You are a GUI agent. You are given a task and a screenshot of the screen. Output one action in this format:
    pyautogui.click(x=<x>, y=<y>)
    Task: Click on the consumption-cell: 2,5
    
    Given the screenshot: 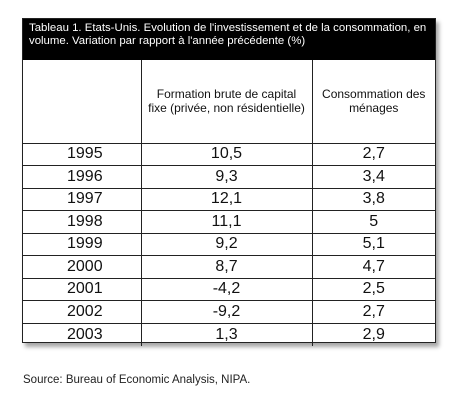 What is the action you would take?
    pyautogui.click(x=373, y=289)
    